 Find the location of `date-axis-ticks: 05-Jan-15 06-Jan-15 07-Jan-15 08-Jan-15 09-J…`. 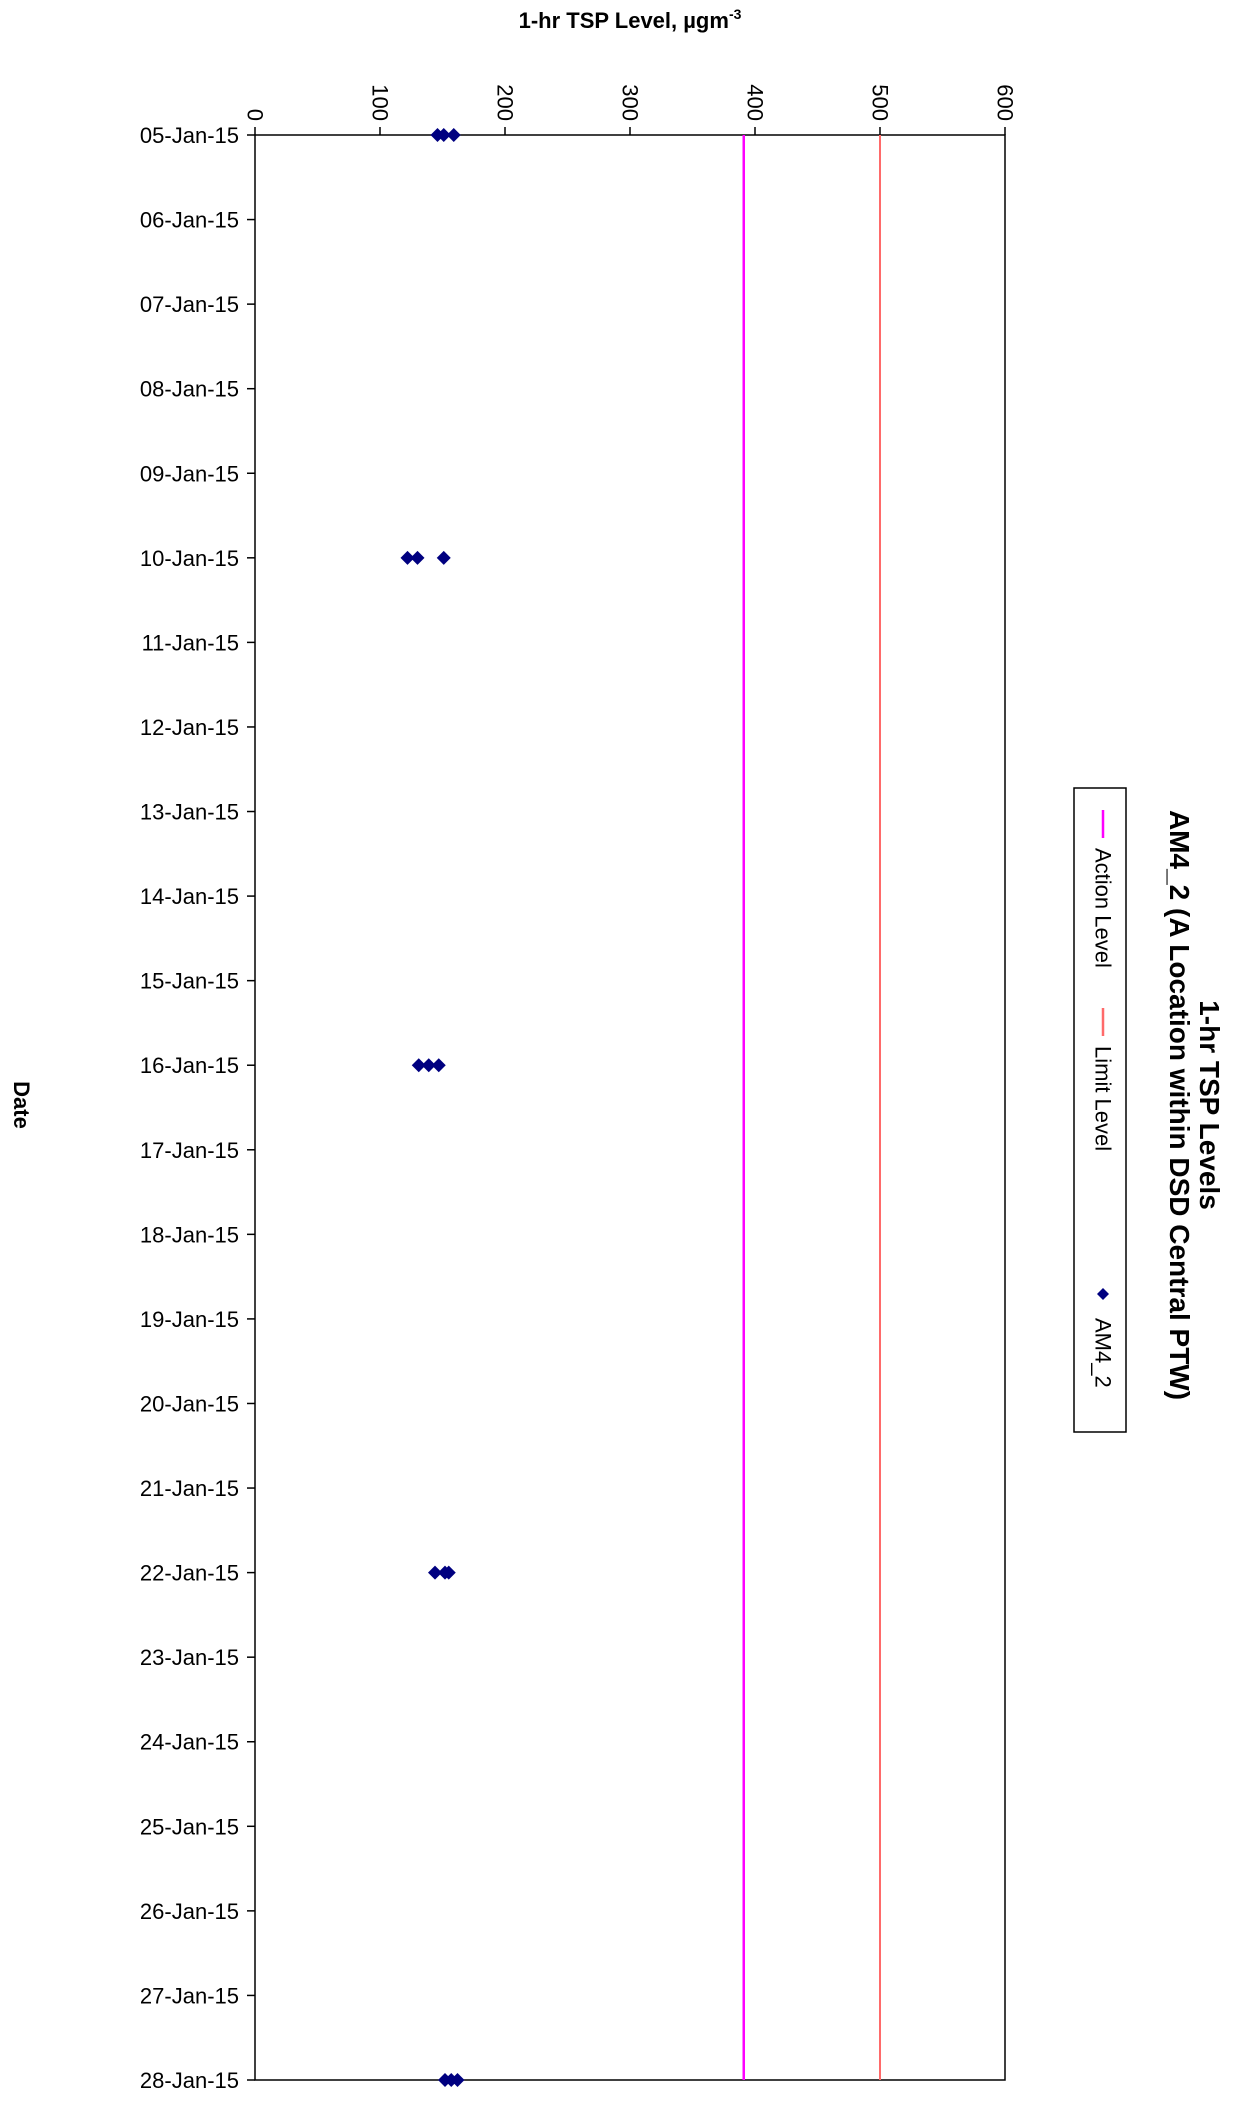

date-axis-ticks: 05-Jan-15 06-Jan-15 07-Jan-15 08-Jan-15 09-J… is located at coordinates (197, 1108).